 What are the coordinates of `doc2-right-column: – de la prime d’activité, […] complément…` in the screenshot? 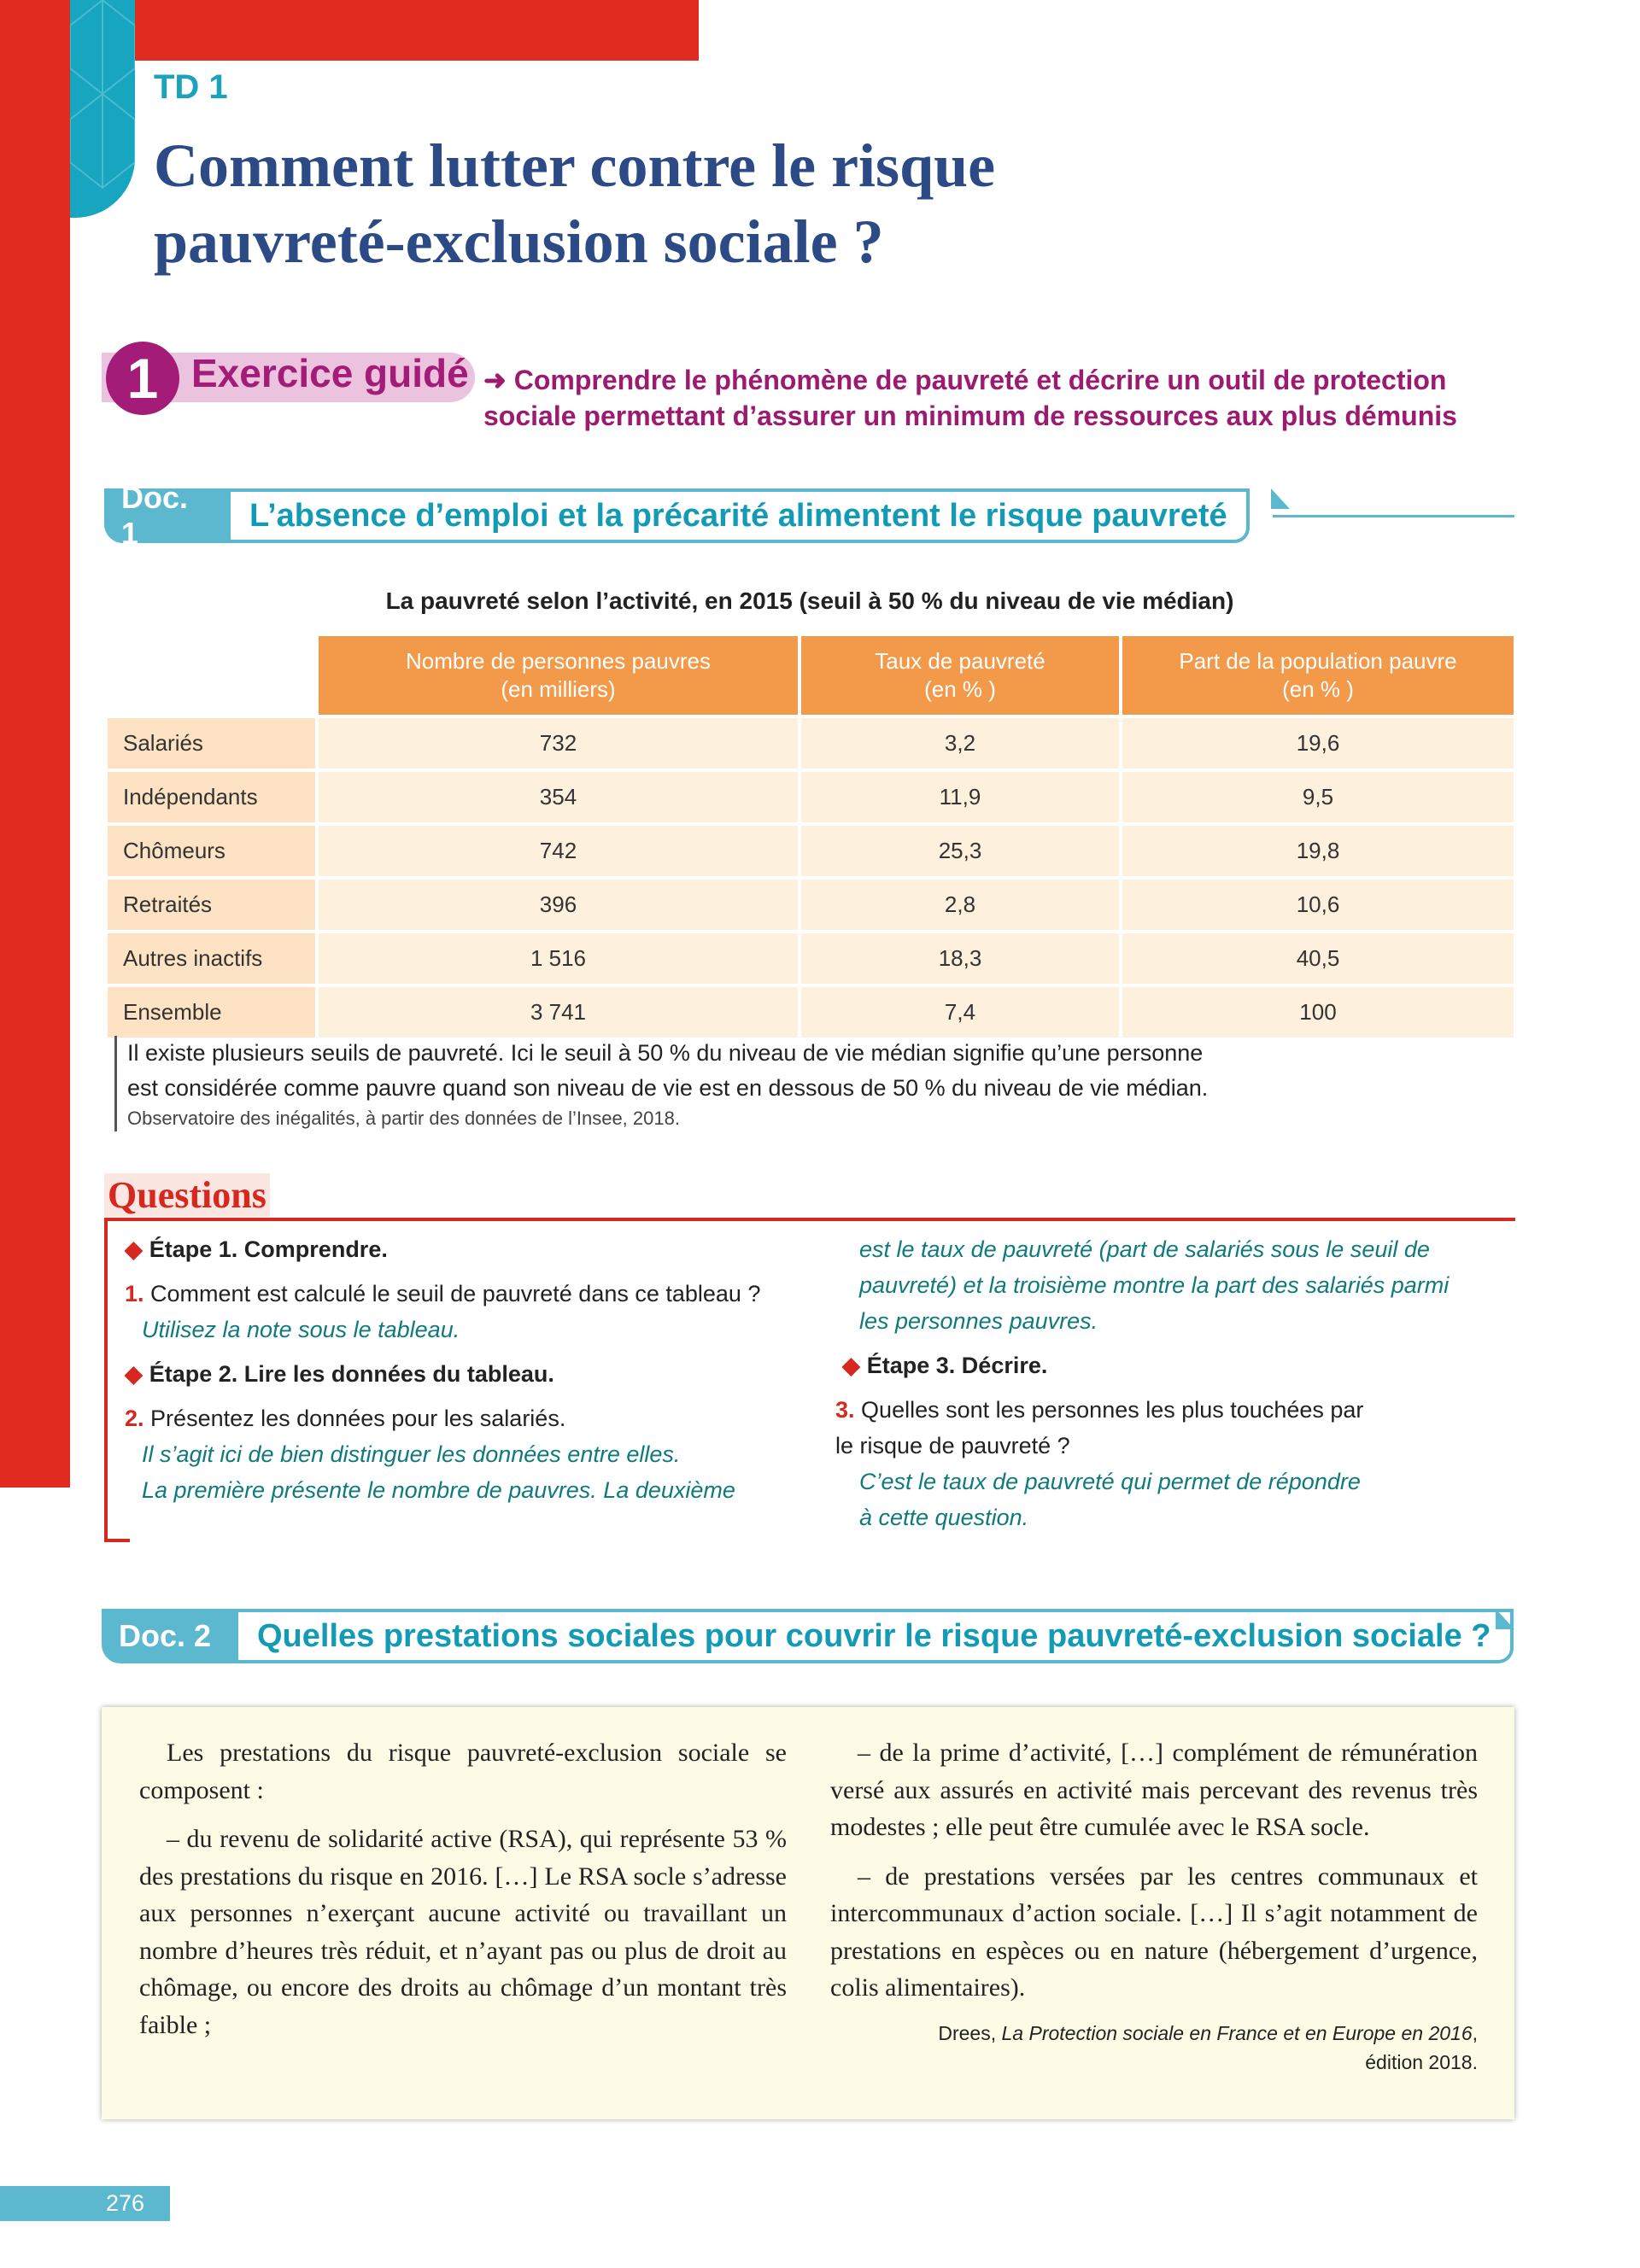 It's located at (1154, 1905).